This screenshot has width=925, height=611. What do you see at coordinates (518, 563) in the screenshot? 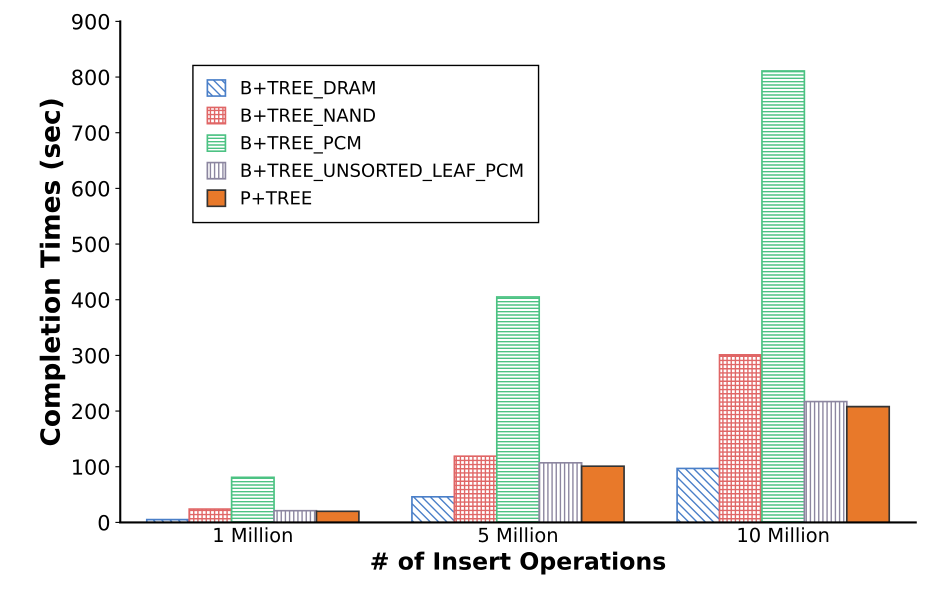
I see `x-axis-title: # of Insert Operations` at bounding box center [518, 563].